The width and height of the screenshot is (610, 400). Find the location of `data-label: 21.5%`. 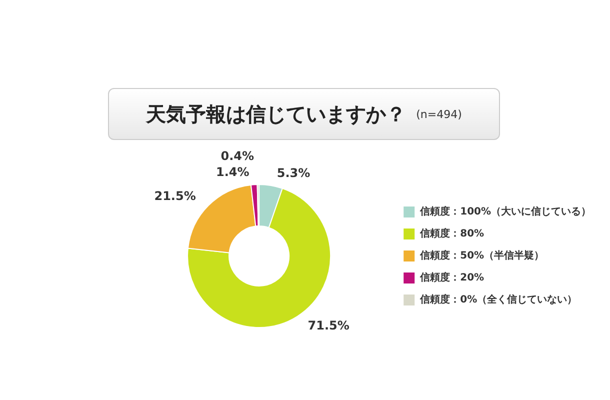

data-label: 21.5% is located at coordinates (175, 196).